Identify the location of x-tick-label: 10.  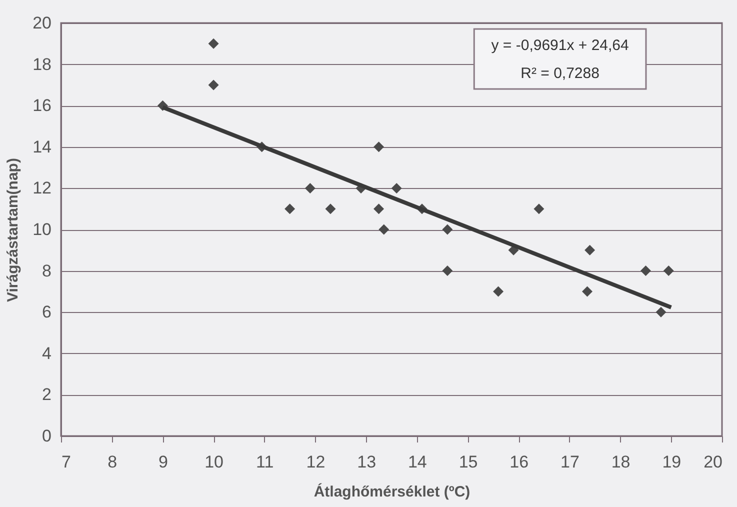
(214, 462).